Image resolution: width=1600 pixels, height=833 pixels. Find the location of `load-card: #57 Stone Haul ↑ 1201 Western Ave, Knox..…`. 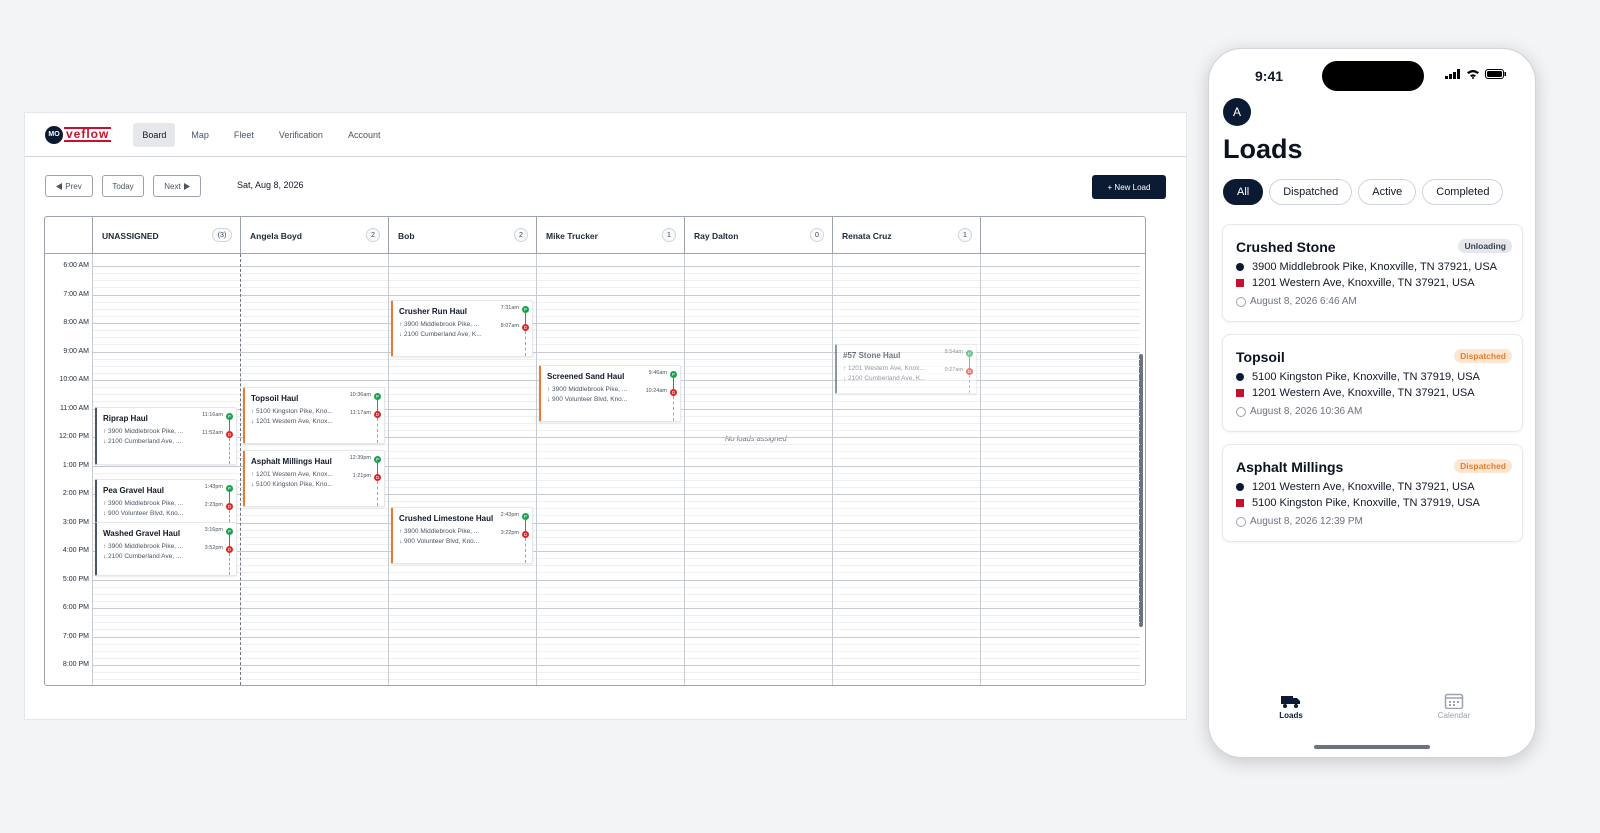

load-card: #57 Stone Haul ↑ 1201 Western Ave, Knox..… is located at coordinates (906, 369).